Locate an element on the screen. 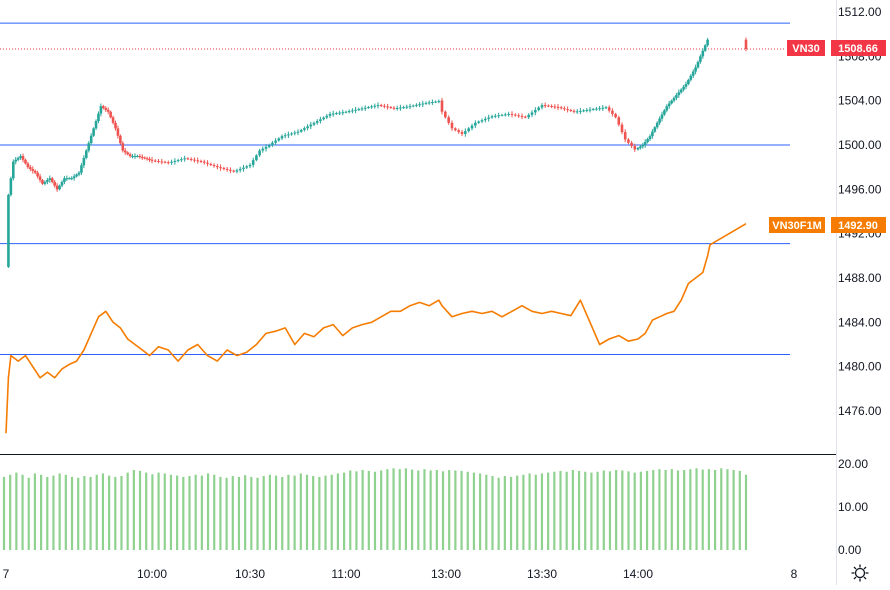  volume-axis: 20.00 10.00 0.00 is located at coordinates (853, 507).